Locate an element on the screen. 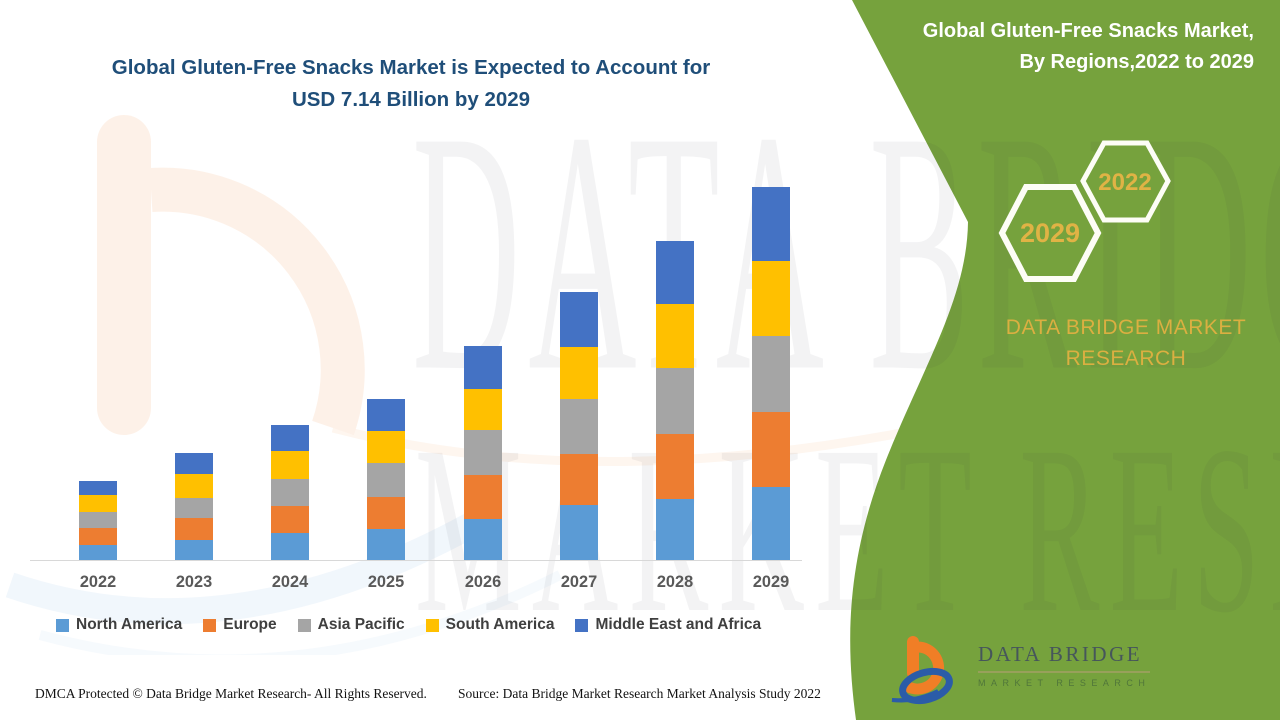  brand-text-block: DATA BRIDGE MARKET RESEARCH is located at coordinates (1064, 665).